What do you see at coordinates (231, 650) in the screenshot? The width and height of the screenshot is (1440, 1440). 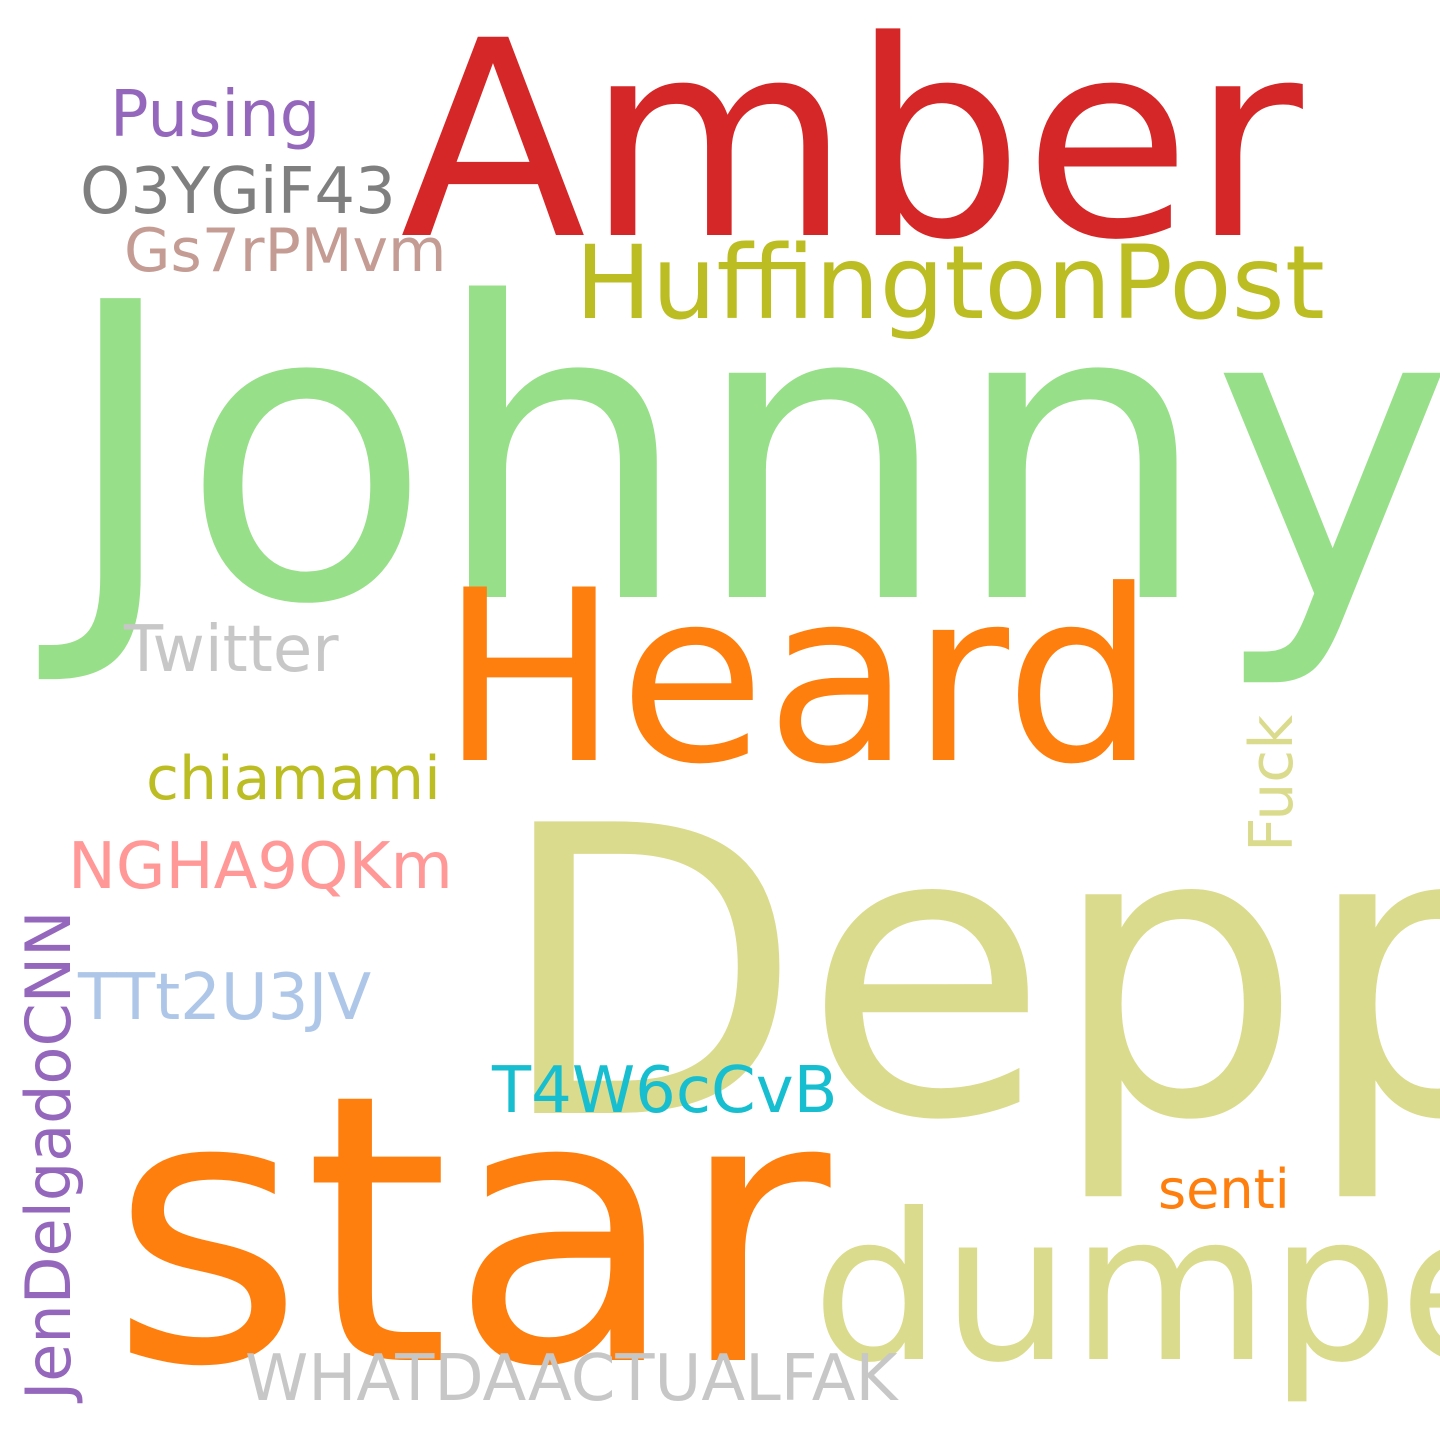 I see `word-twitter: Twitter` at bounding box center [231, 650].